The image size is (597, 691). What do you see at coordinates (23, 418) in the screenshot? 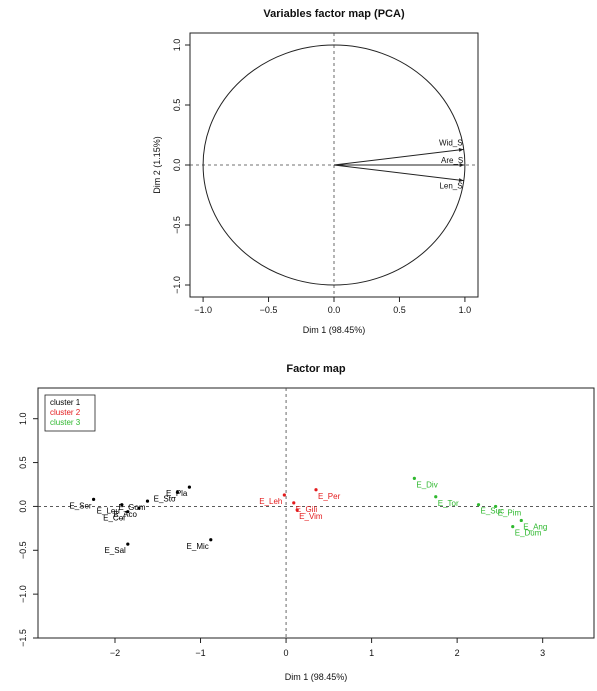
I see `factor-map-ytick-label: 1.0` at bounding box center [23, 418].